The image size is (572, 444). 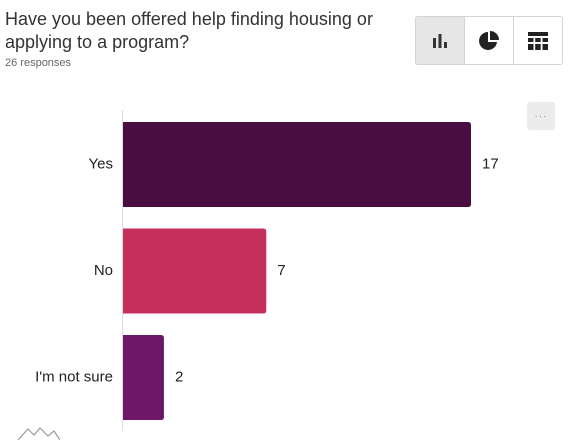 I want to click on response-count: 26 responses, so click(x=38, y=63).